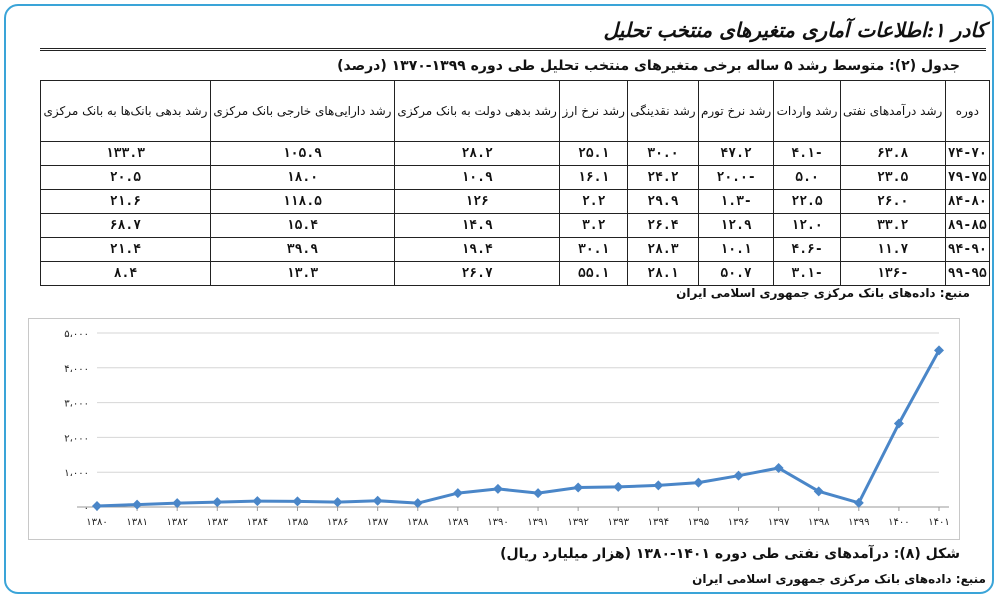 The width and height of the screenshot is (1000, 600). Describe the element at coordinates (477, 111) in the screenshot. I see `header-gov-debt: رشد بدهی دولت به بانک مرکزی` at that location.